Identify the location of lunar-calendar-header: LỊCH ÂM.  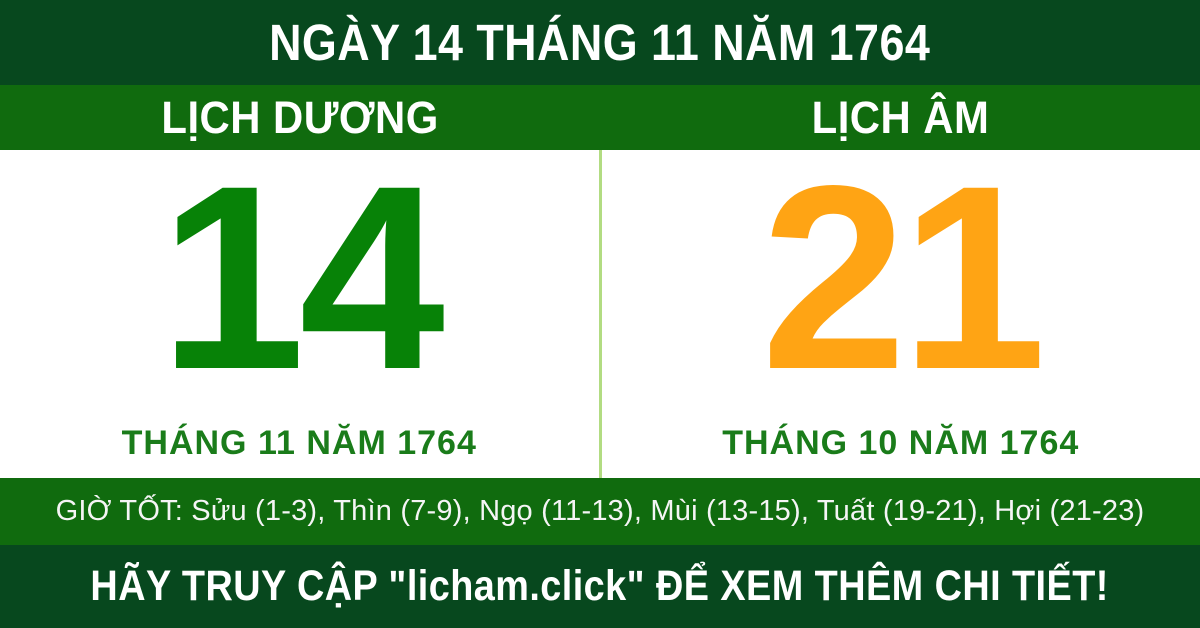
(900, 117).